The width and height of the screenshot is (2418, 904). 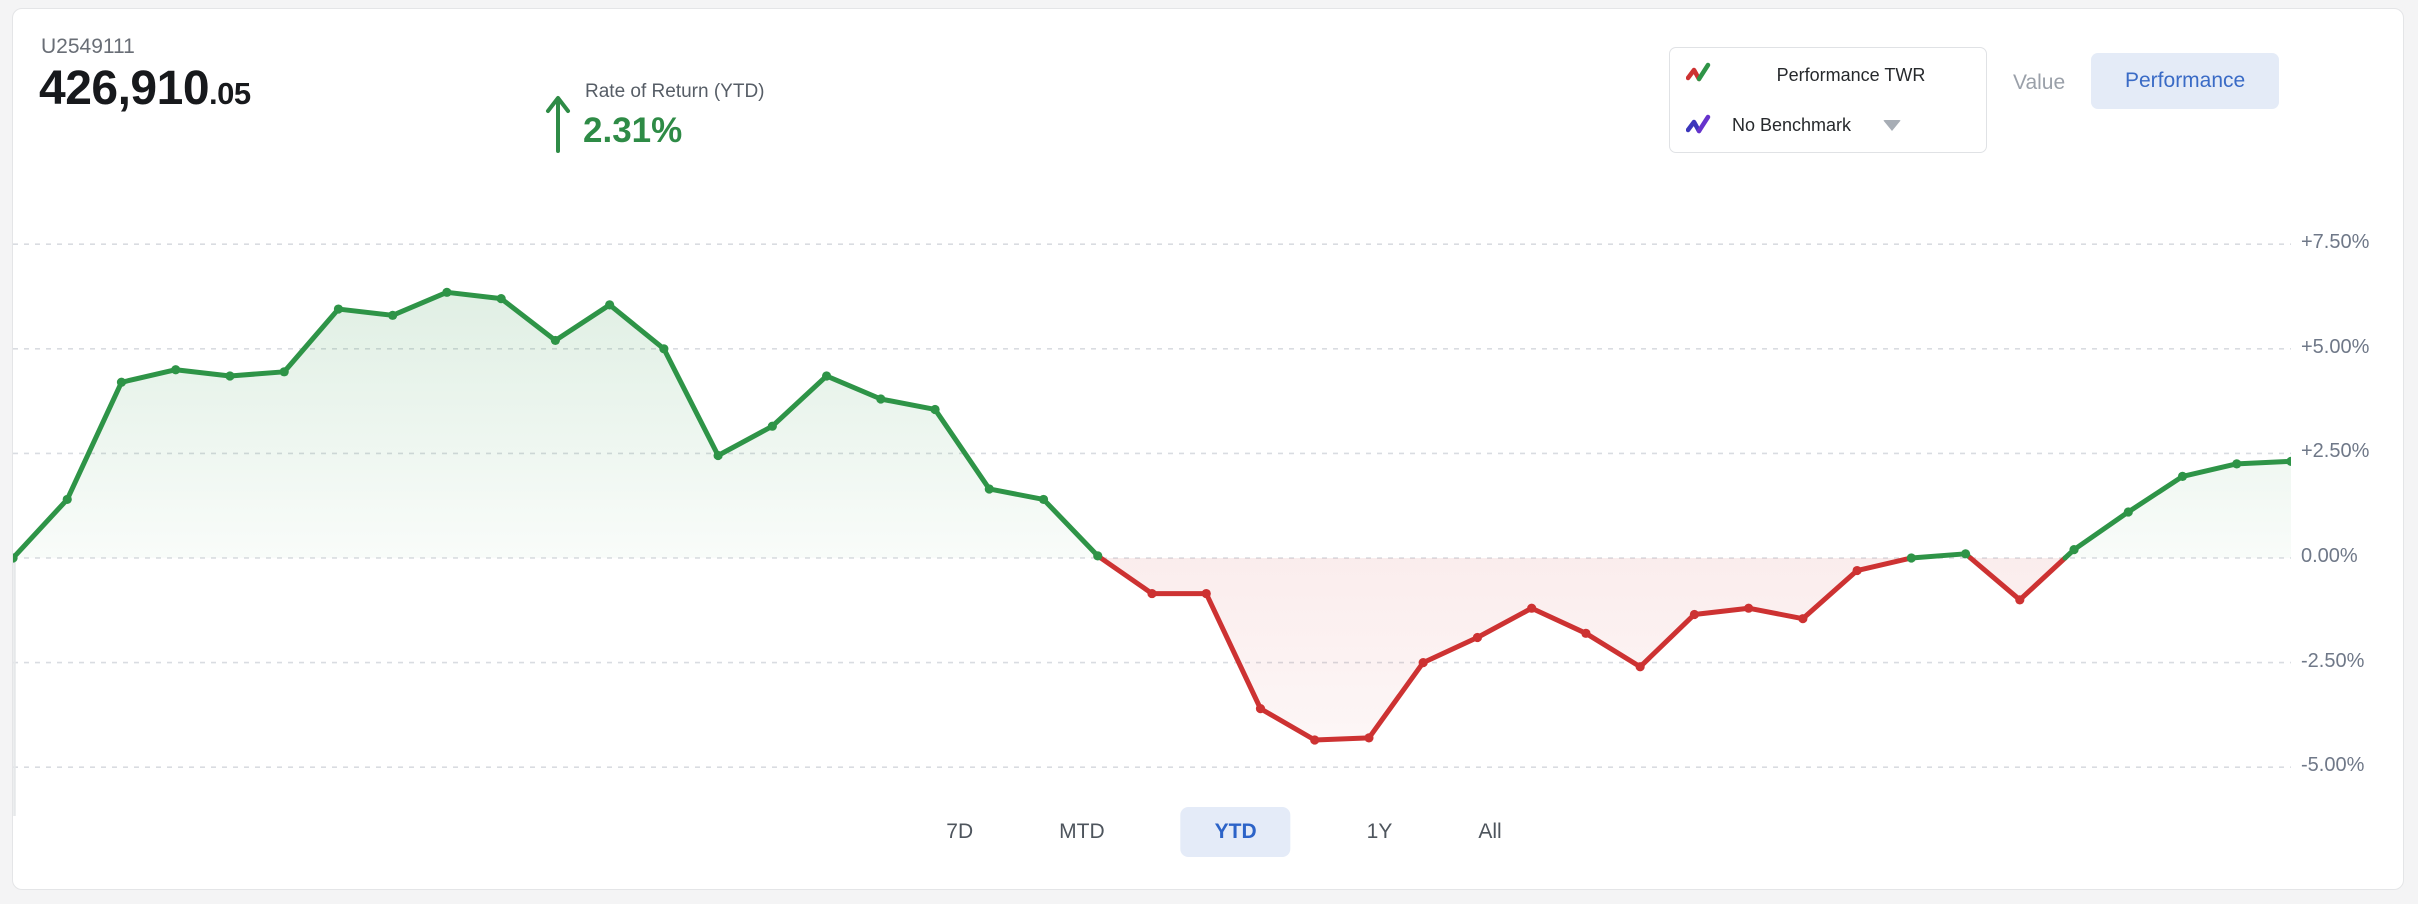 What do you see at coordinates (1851, 74) in the screenshot?
I see `legend-performance-label: Performance TWR` at bounding box center [1851, 74].